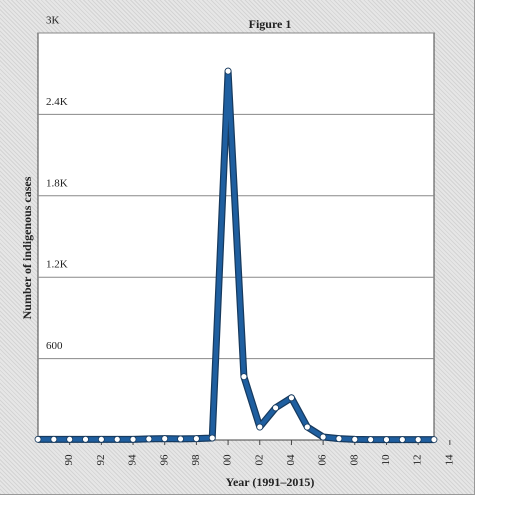 The height and width of the screenshot is (512, 512). Describe the element at coordinates (323, 460) in the screenshot. I see `x-tick-label: 06` at that location.